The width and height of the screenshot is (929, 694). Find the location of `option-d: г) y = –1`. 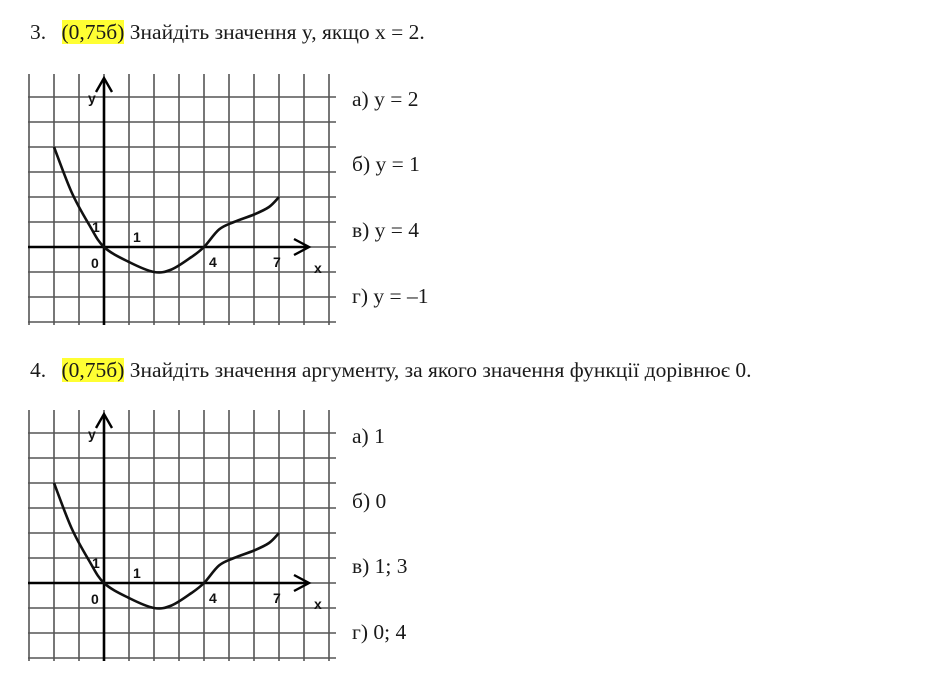

option-d: г) y = –1 is located at coordinates (390, 296).